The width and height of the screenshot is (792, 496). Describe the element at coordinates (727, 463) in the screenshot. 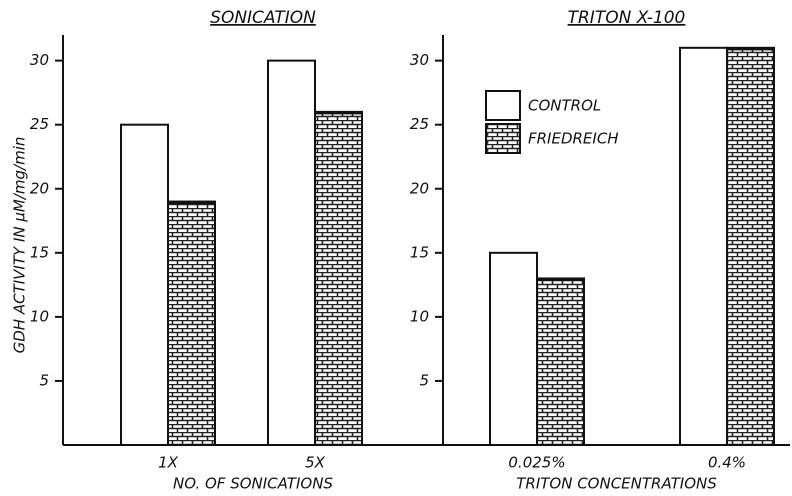

I see `x-tick-label: 0.4%` at that location.